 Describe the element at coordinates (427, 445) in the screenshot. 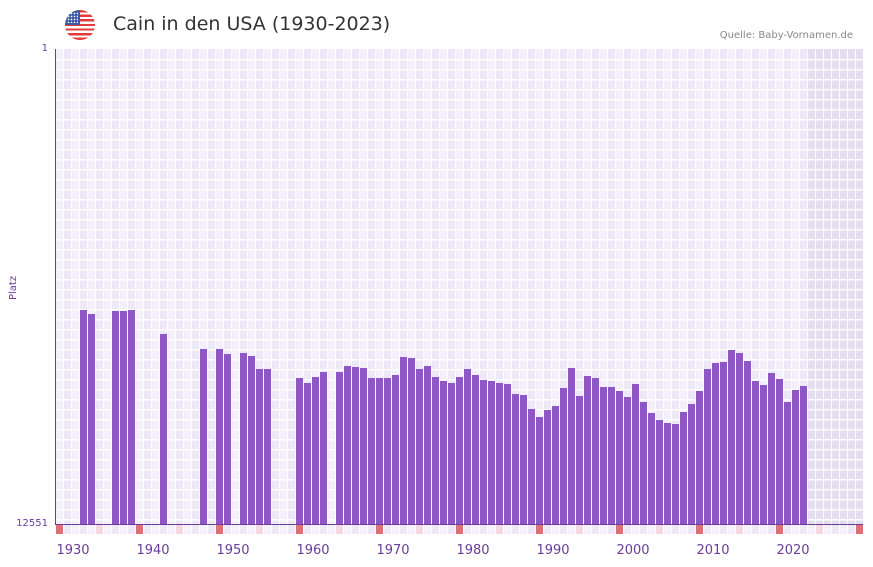

I see `bar-1974` at that location.